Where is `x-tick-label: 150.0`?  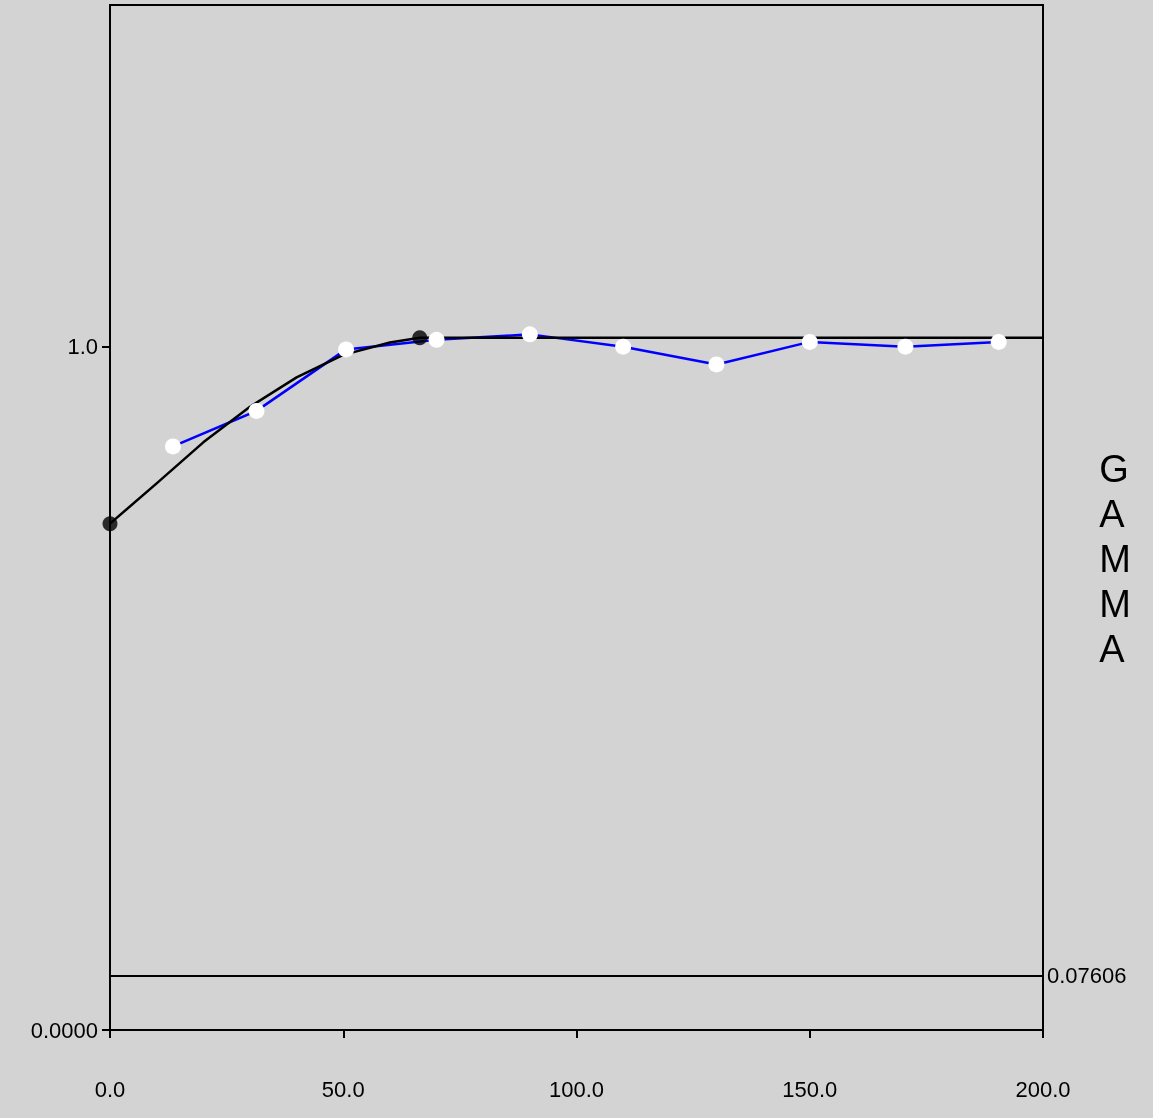 x-tick-label: 150.0 is located at coordinates (810, 1089).